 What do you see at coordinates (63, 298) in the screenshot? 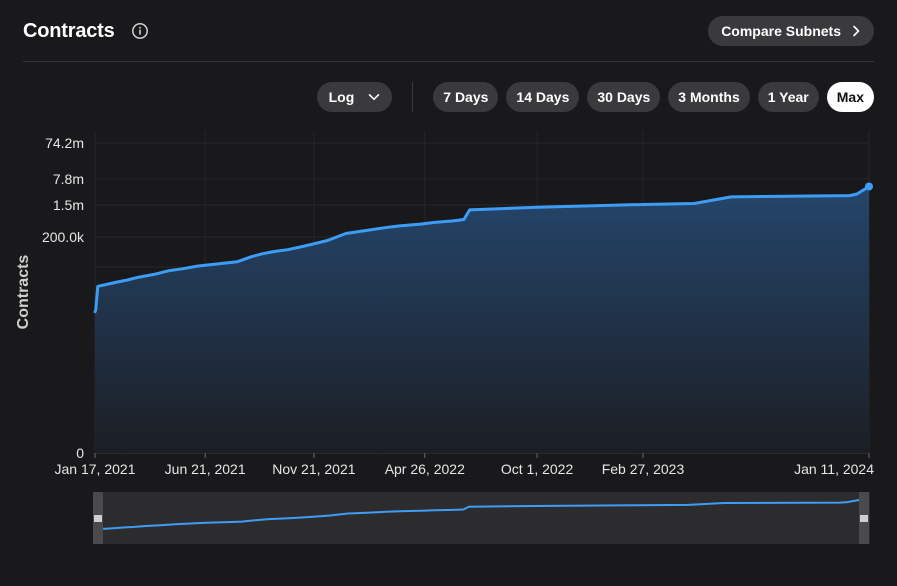
I see `y-axis-ticks: 74.2m 7.8m 1.5m 200.0k 0` at bounding box center [63, 298].